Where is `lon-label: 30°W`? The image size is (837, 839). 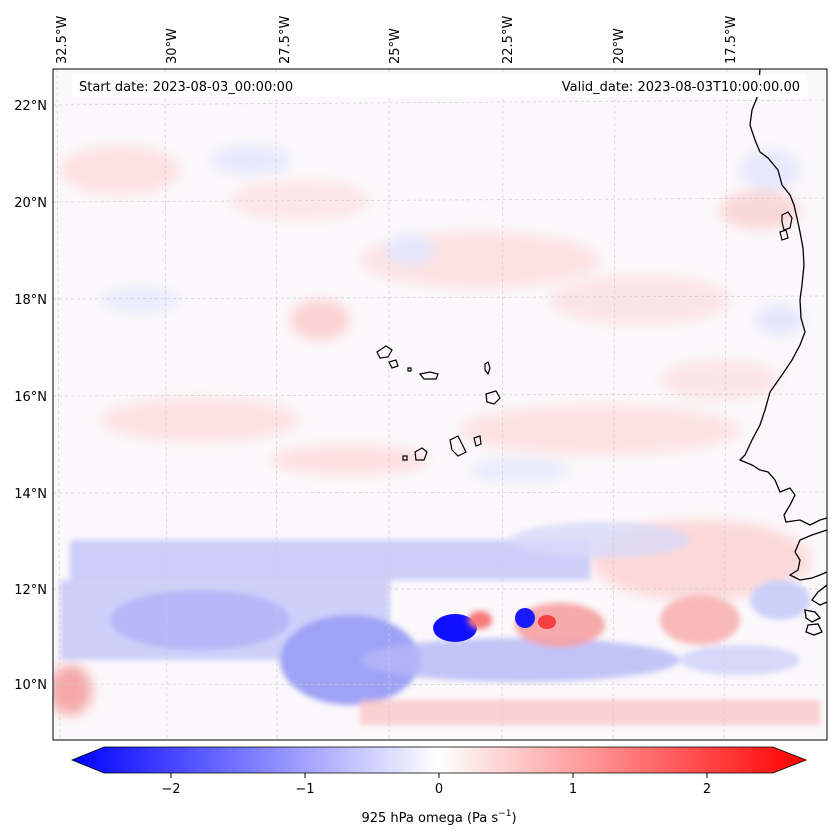
lon-label: 30°W is located at coordinates (172, 46).